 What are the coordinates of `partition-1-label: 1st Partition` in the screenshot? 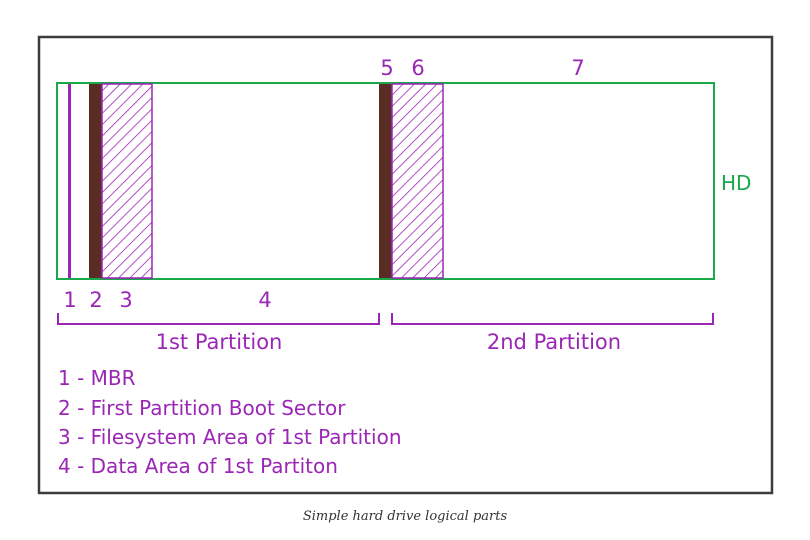 It's located at (219, 342).